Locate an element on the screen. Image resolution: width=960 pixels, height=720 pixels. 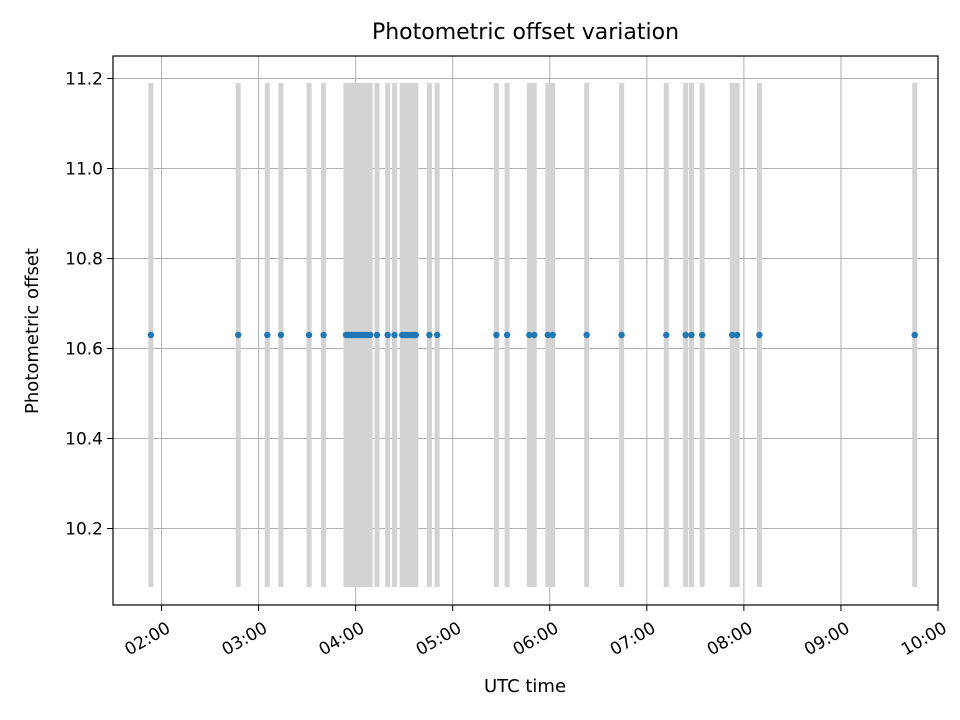
y-tick-label: 10.2 is located at coordinates (84, 530).